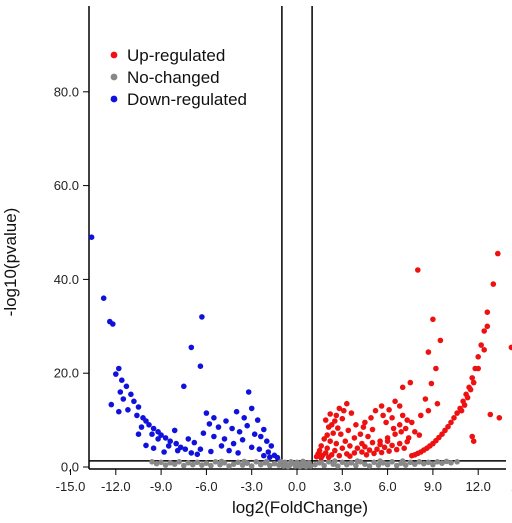 This screenshot has width=512, height=523. What do you see at coordinates (251, 486) in the screenshot?
I see `x-tick-label: -3.0` at bounding box center [251, 486].